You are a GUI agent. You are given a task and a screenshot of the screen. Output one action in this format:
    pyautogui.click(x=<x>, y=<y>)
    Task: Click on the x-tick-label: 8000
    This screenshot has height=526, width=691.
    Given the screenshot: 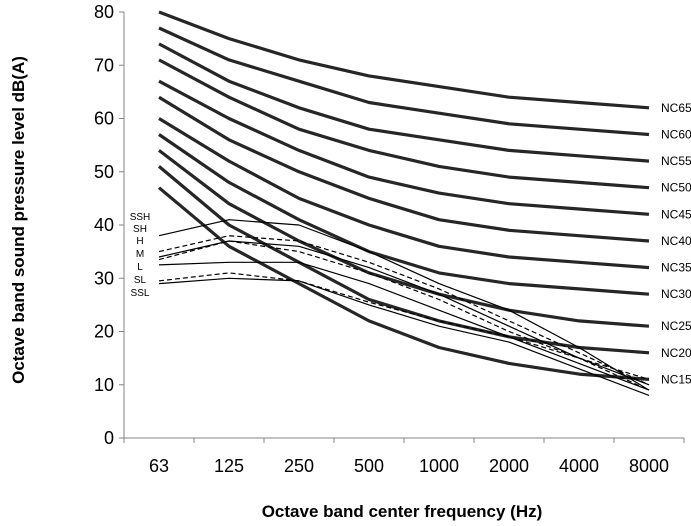 What is the action you would take?
    pyautogui.click(x=649, y=466)
    